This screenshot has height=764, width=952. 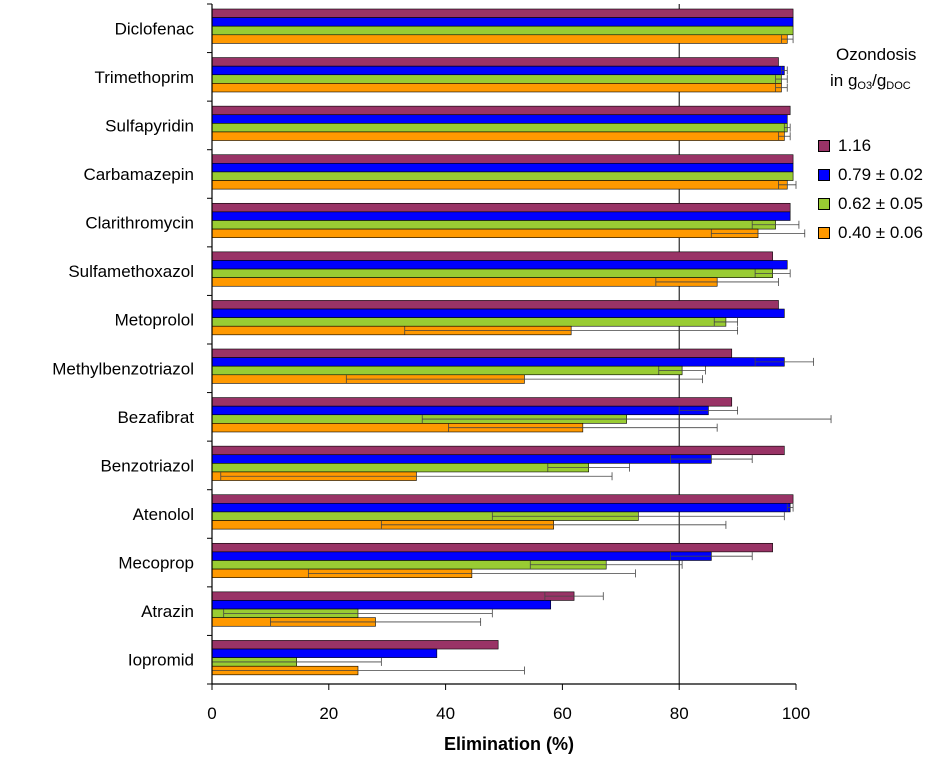 What do you see at coordinates (844, 80) in the screenshot?
I see `legend-title-prefix: in g` at bounding box center [844, 80].